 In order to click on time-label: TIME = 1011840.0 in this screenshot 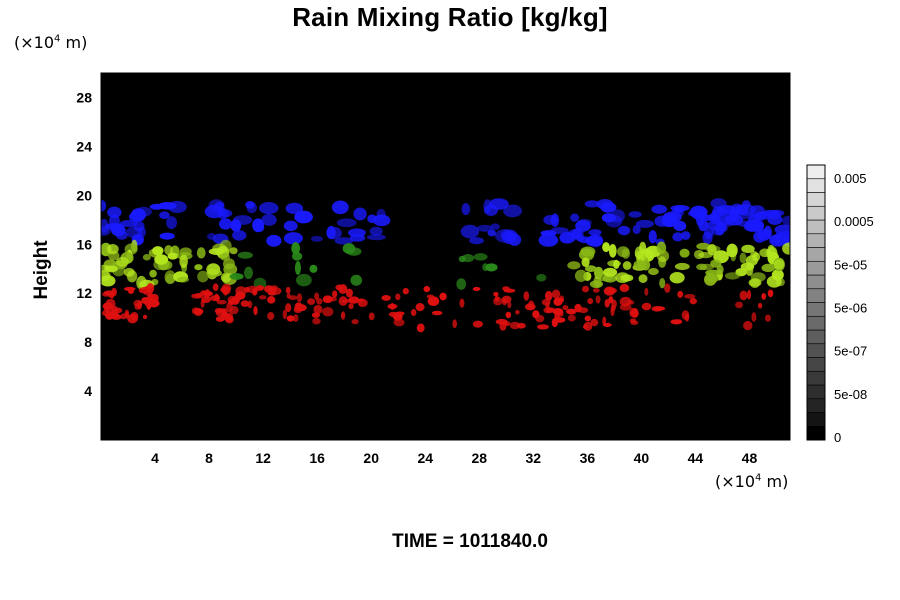, I will do `click(470, 541)`.